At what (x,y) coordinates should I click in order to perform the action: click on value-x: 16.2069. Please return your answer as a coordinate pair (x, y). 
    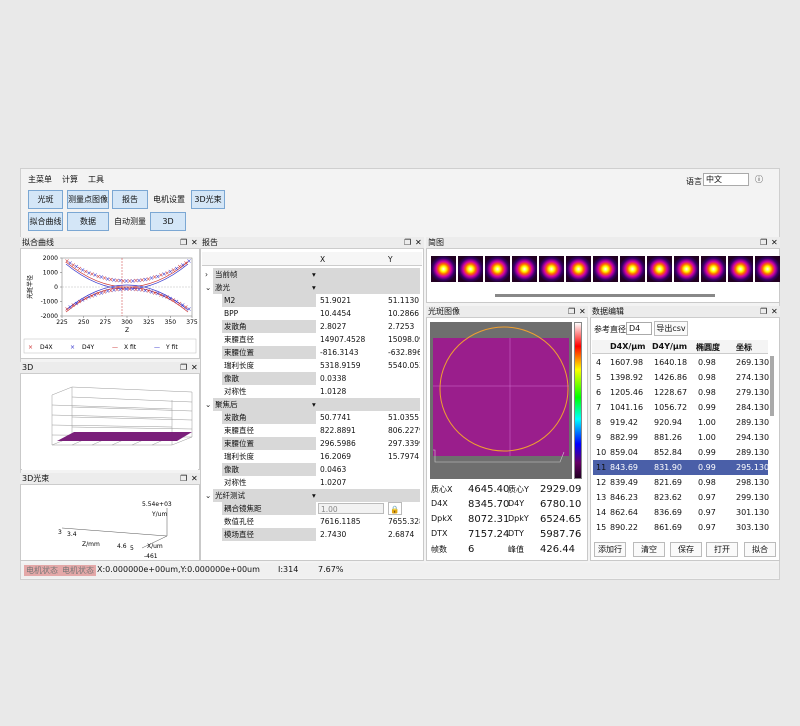
    Looking at the image, I should click on (336, 456).